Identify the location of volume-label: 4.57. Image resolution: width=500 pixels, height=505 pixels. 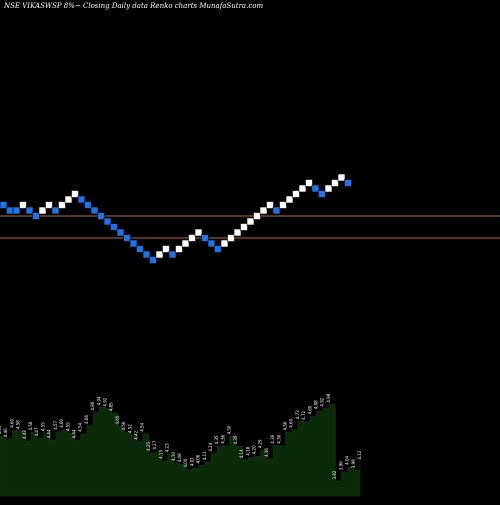
(55, 424).